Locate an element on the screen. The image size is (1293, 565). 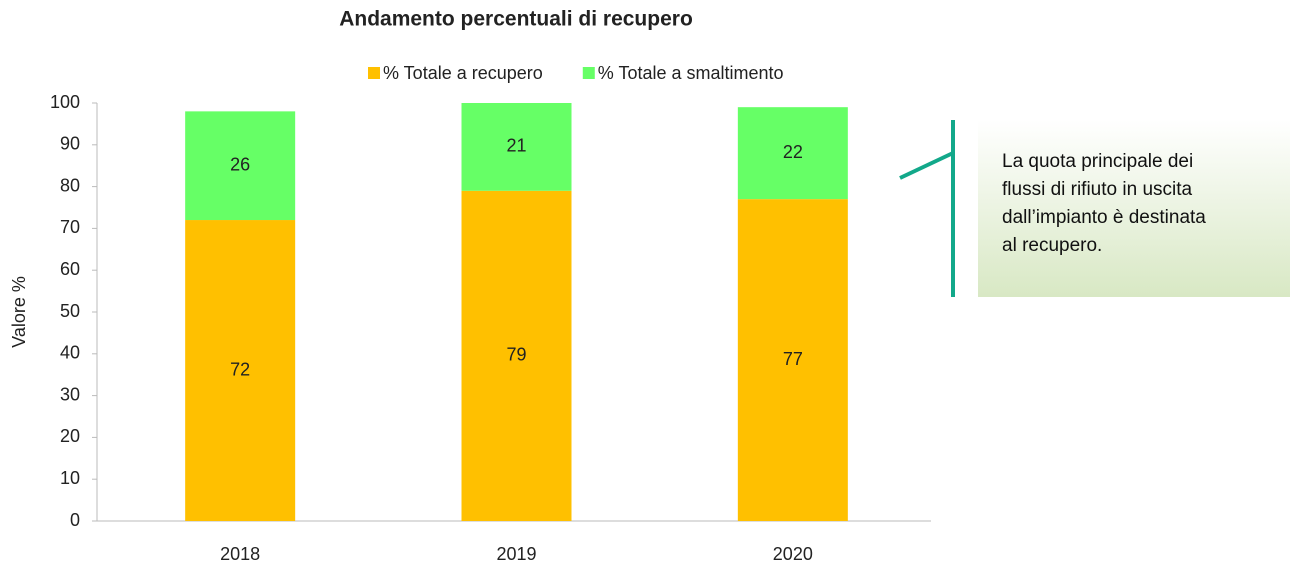
y-tick-label: 10 is located at coordinates (70, 478).